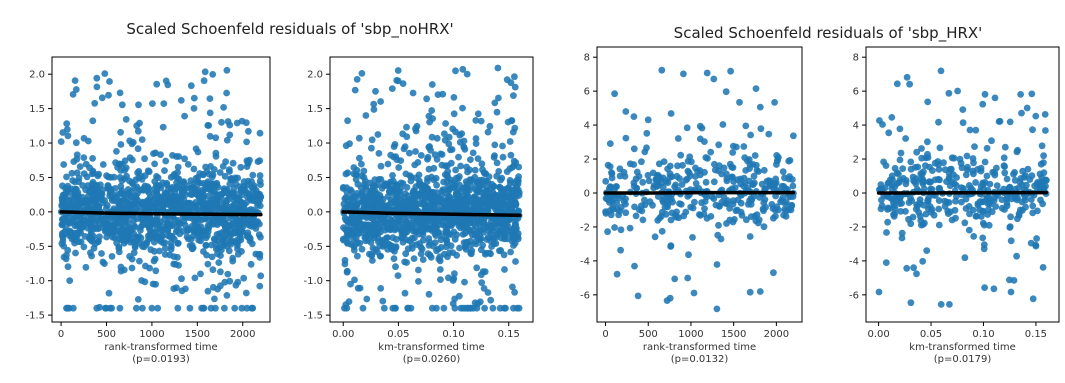  What do you see at coordinates (931, 334) in the screenshot?
I see `x-tick-label: 0.05` at bounding box center [931, 334].